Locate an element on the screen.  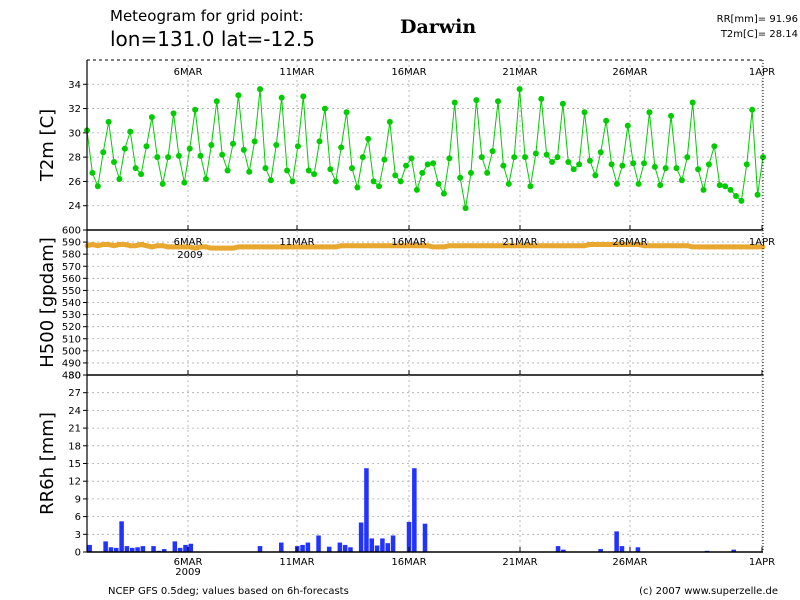
y-axis-label: H500 [gpdam] is located at coordinates (47, 302).